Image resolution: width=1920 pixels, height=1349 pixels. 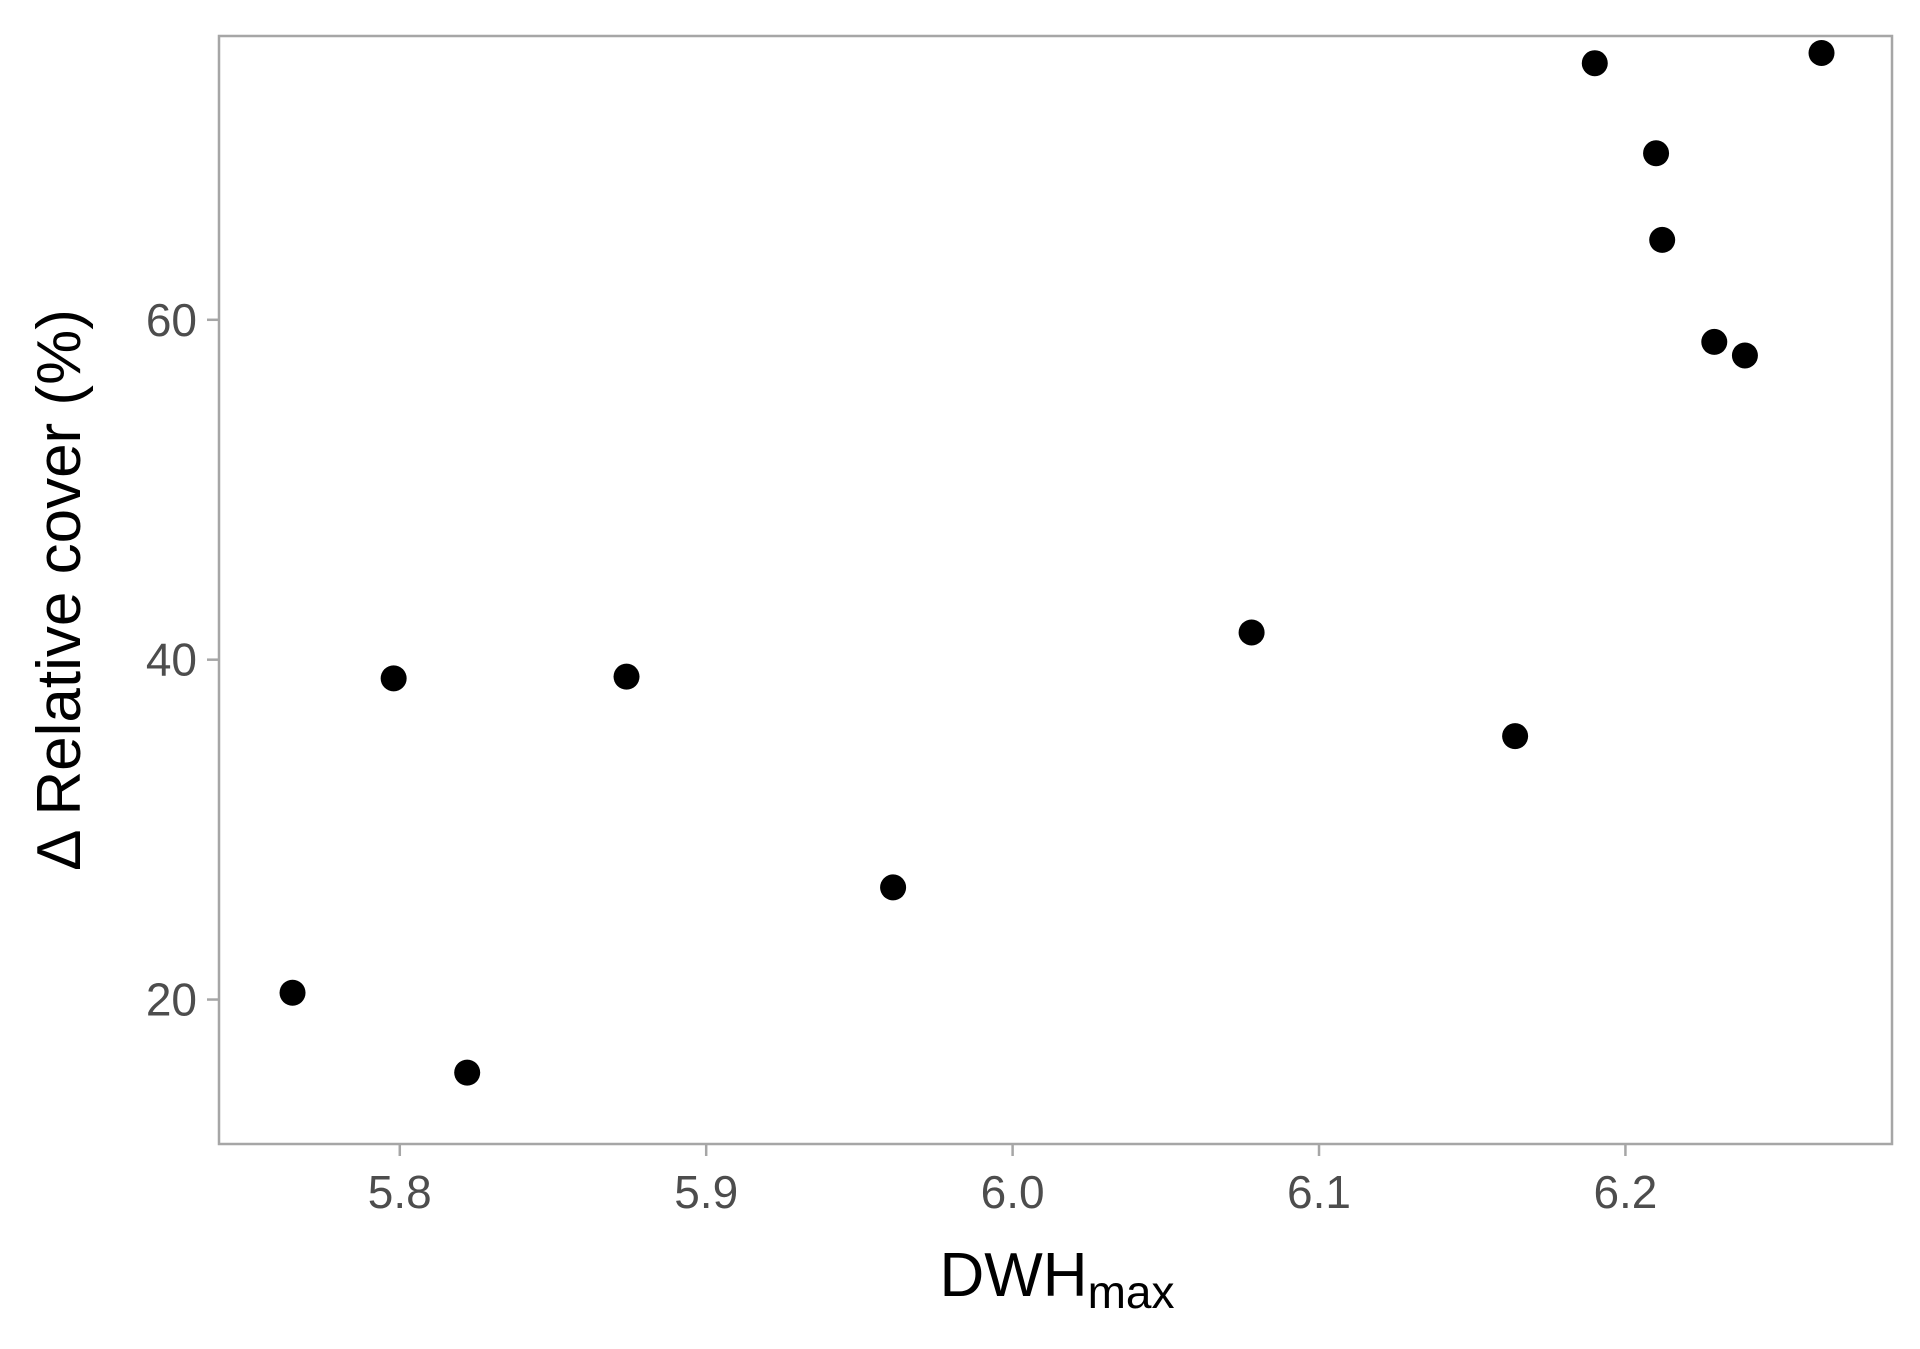 I want to click on x-tick-label: 5.8, so click(x=400, y=1192).